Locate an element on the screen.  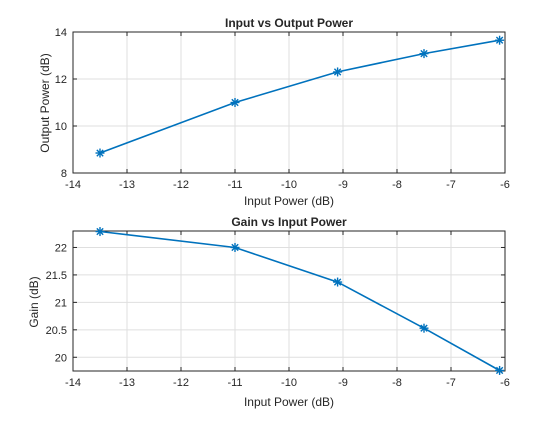
y-tick-label: 21 is located at coordinates (61, 303).